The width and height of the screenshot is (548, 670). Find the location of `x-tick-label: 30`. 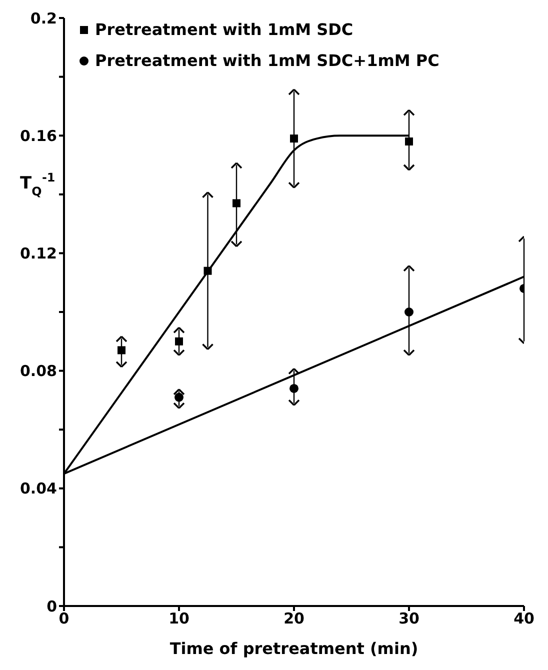

x-tick-label: 30 is located at coordinates (409, 619).